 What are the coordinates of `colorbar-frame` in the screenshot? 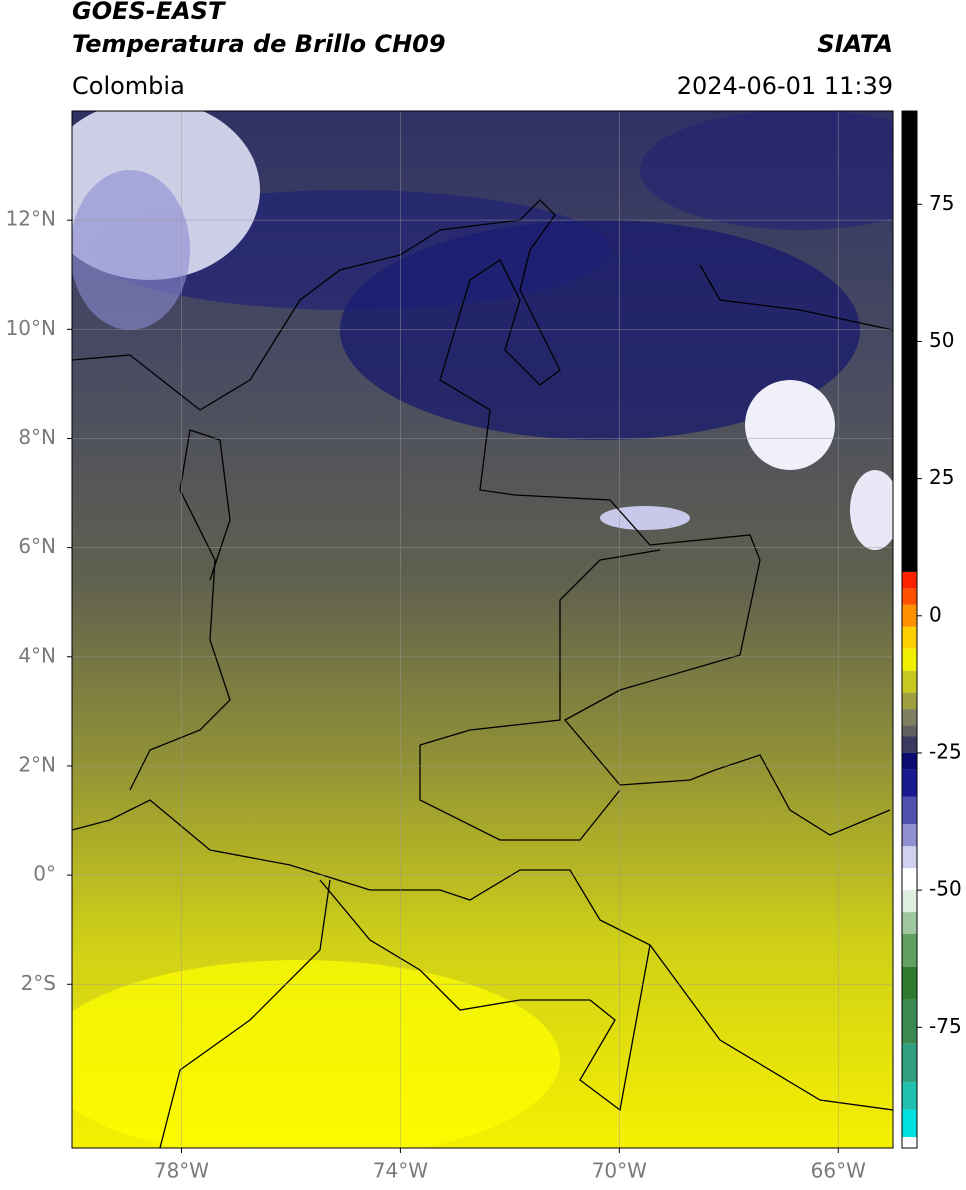 It's located at (909, 629).